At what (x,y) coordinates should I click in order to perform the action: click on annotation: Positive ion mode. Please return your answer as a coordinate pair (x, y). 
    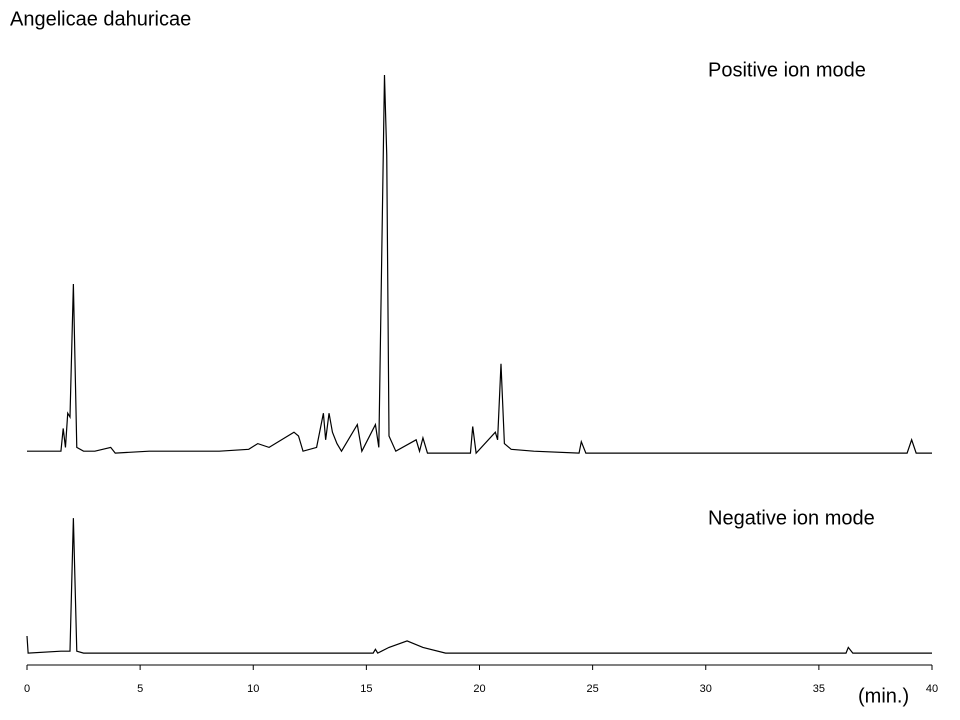
    Looking at the image, I should click on (787, 70).